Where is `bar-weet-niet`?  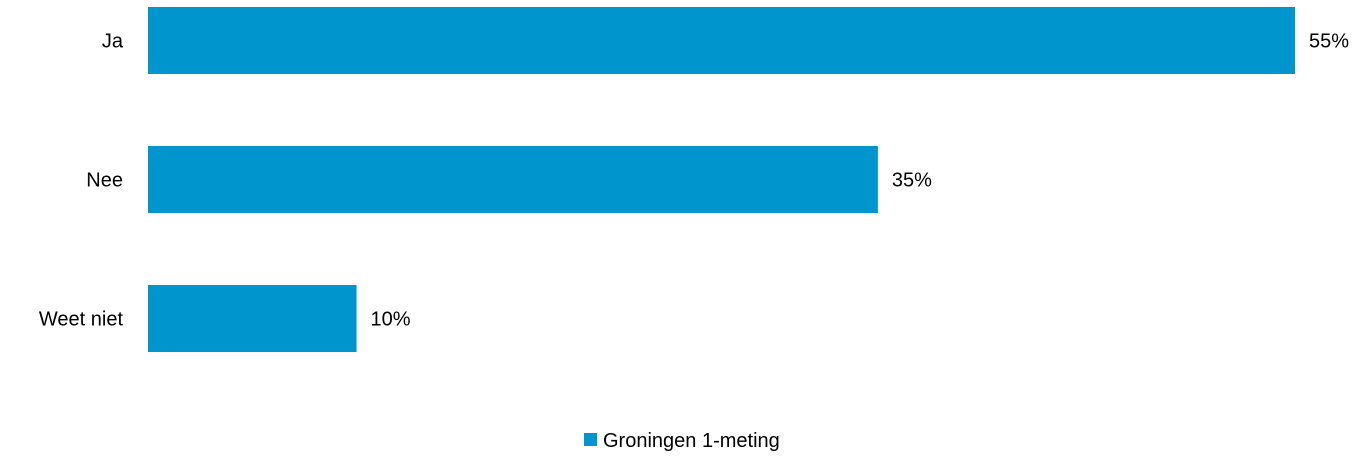
bar-weet-niet is located at coordinates (252, 318).